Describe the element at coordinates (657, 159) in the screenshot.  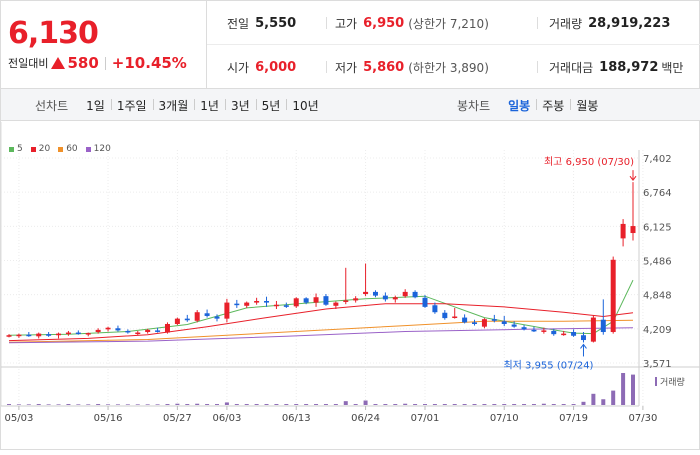
I see `y-tick-label: 7,402` at that location.